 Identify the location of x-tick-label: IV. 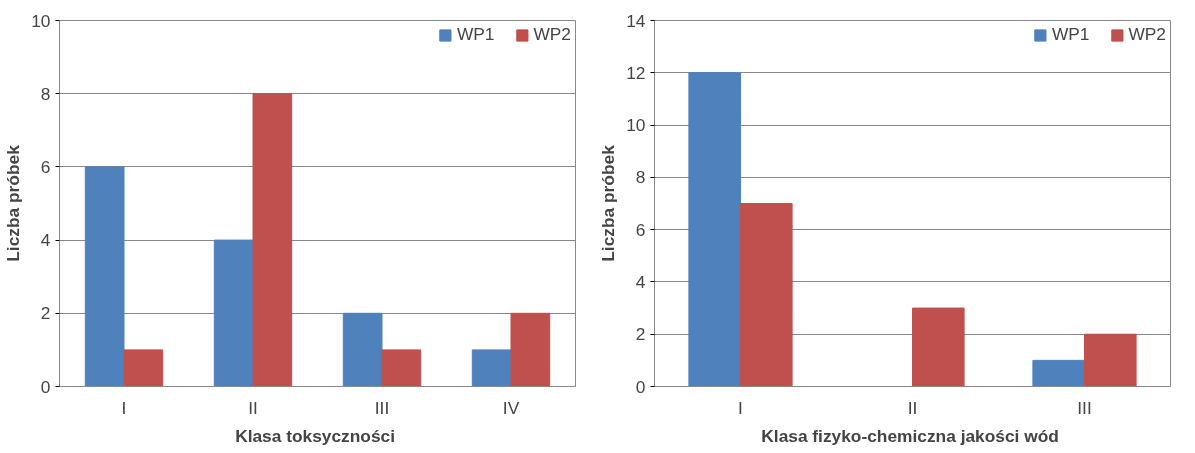
(511, 407).